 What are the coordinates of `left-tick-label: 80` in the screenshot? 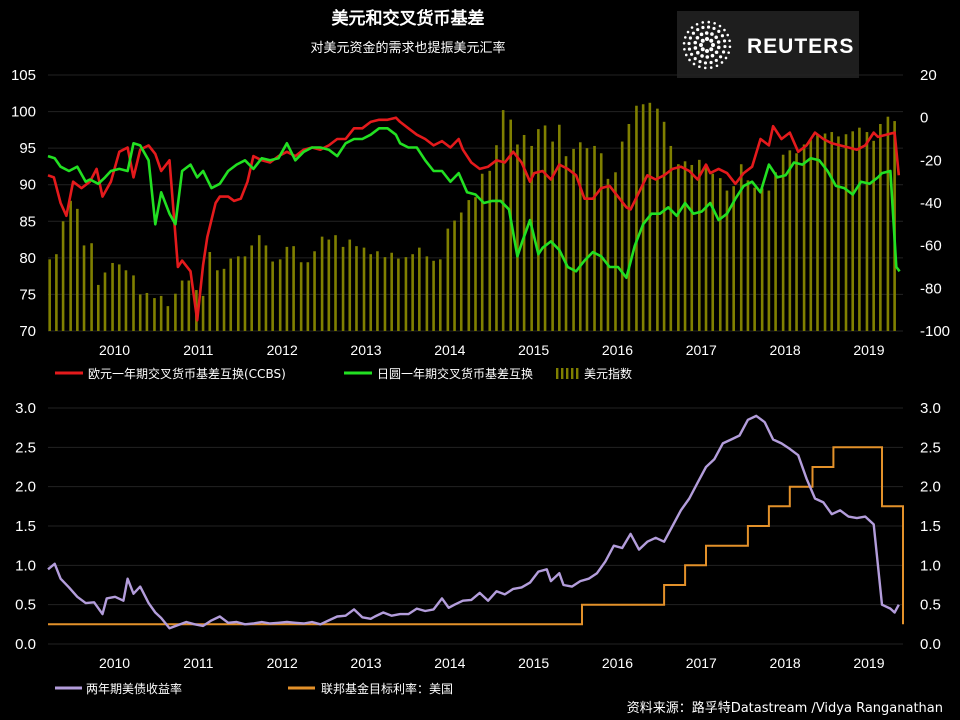 It's located at (27, 258).